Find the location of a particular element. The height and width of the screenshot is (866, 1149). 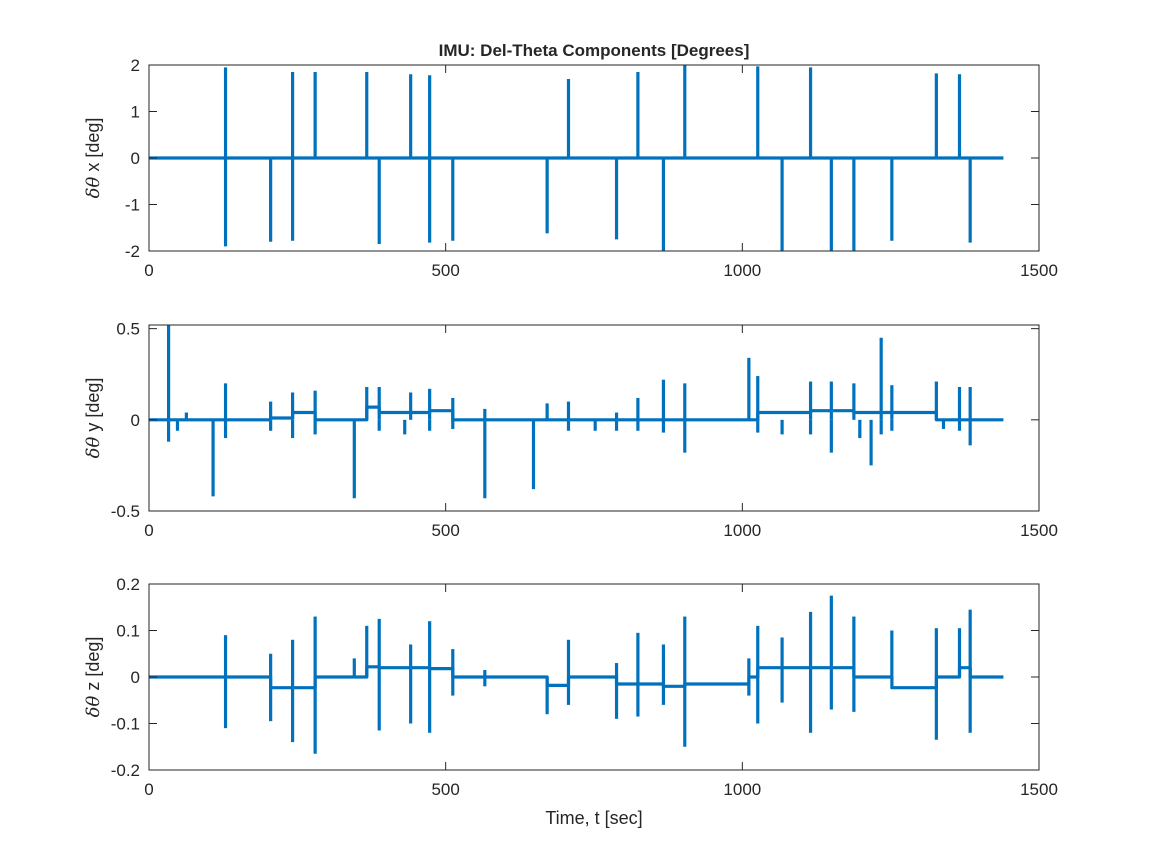

y-axis-label-text: z [deg] is located at coordinates (93, 666).